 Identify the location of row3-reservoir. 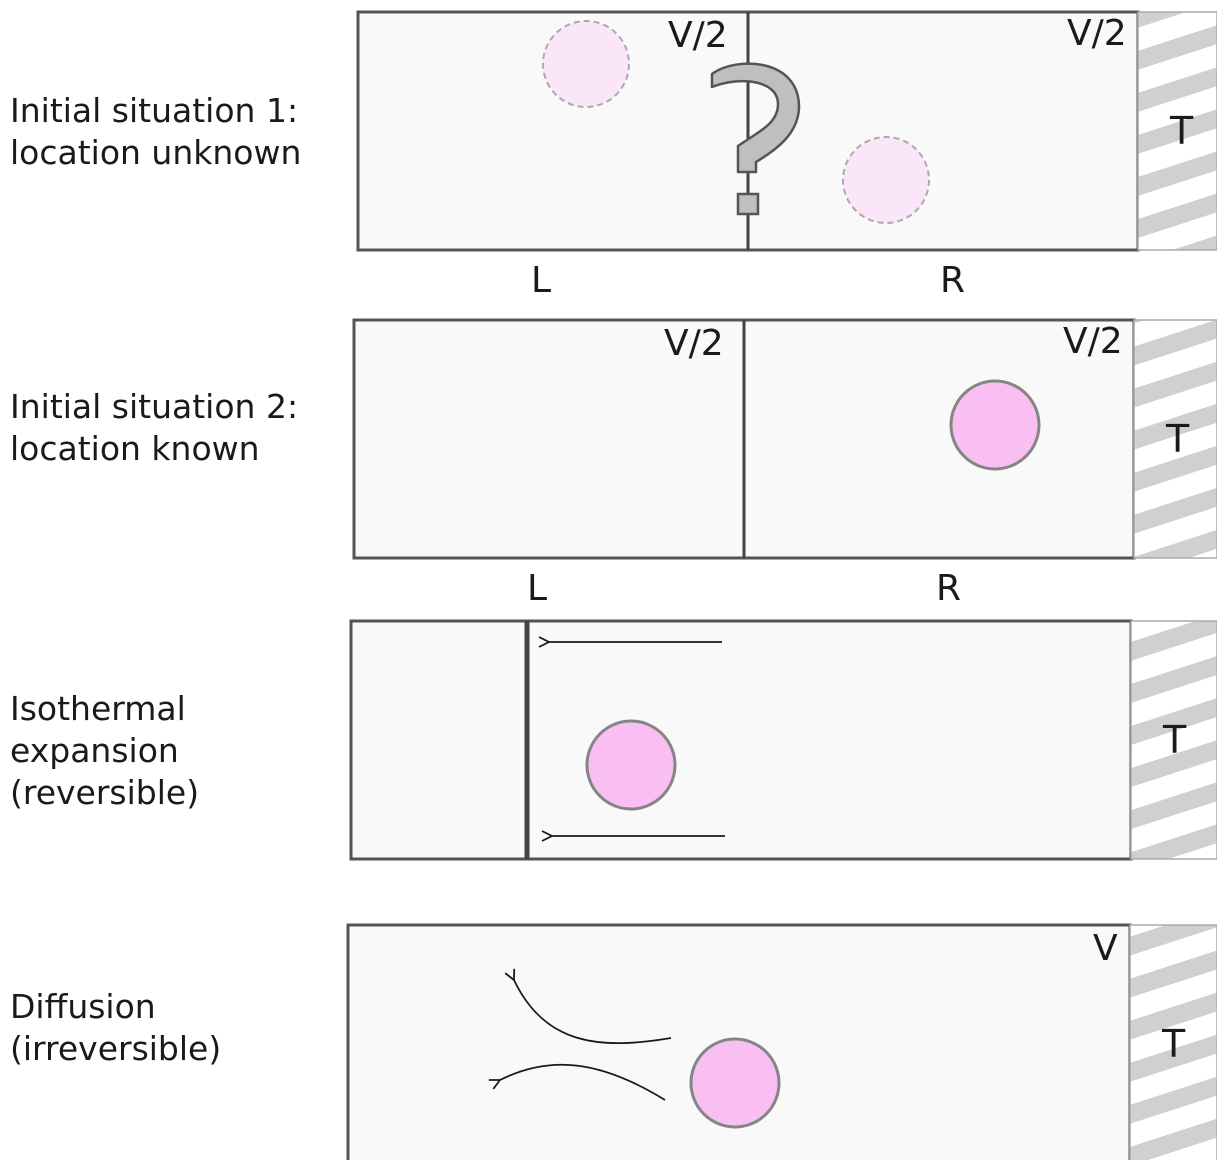
(1173, 740).